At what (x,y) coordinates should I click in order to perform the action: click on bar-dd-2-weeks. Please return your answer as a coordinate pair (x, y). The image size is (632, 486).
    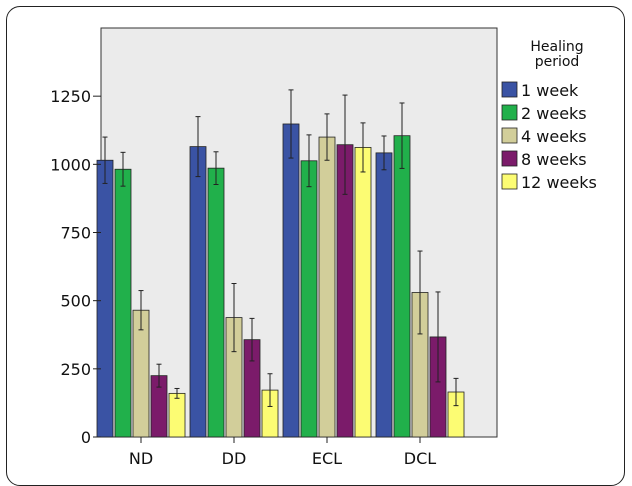
    Looking at the image, I should click on (216, 302).